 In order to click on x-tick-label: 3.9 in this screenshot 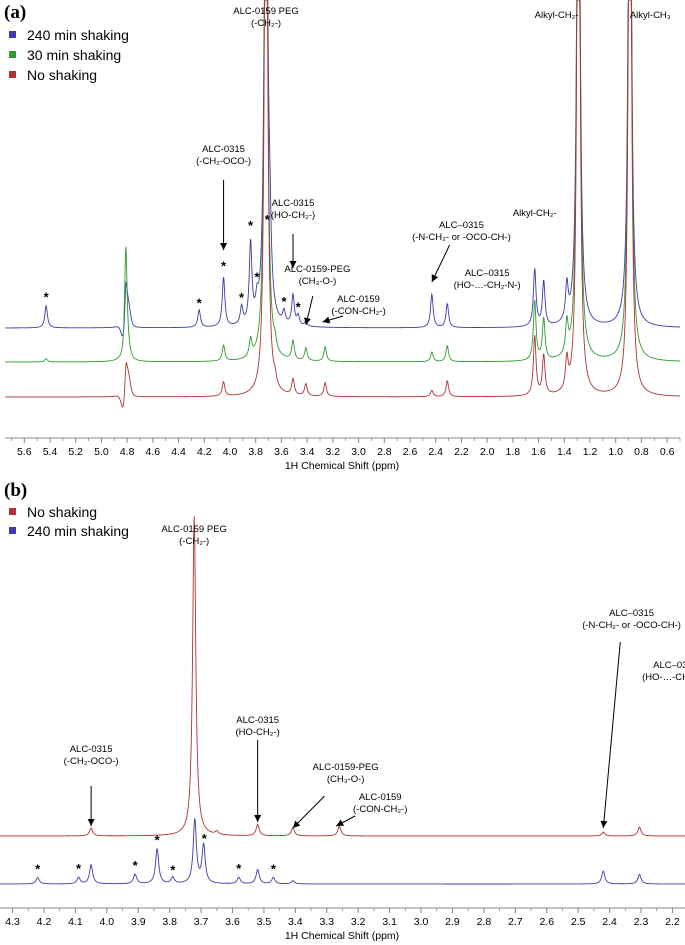, I will do `click(138, 922)`.